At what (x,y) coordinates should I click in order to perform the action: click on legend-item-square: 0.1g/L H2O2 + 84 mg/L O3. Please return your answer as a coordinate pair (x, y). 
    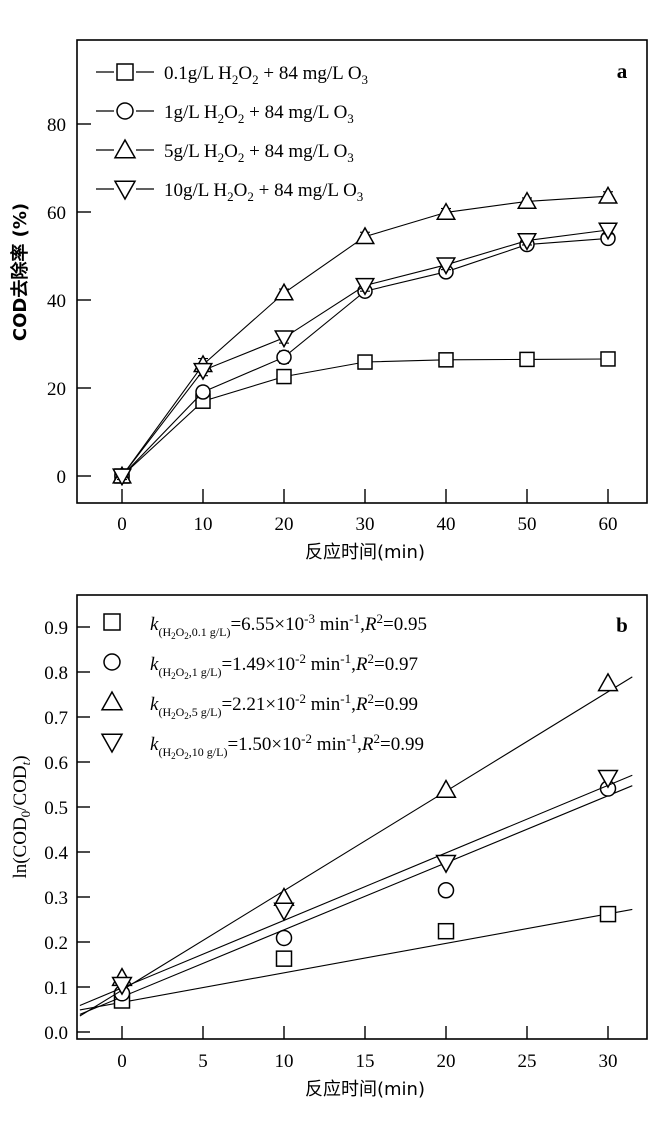
    Looking at the image, I should click on (232, 75).